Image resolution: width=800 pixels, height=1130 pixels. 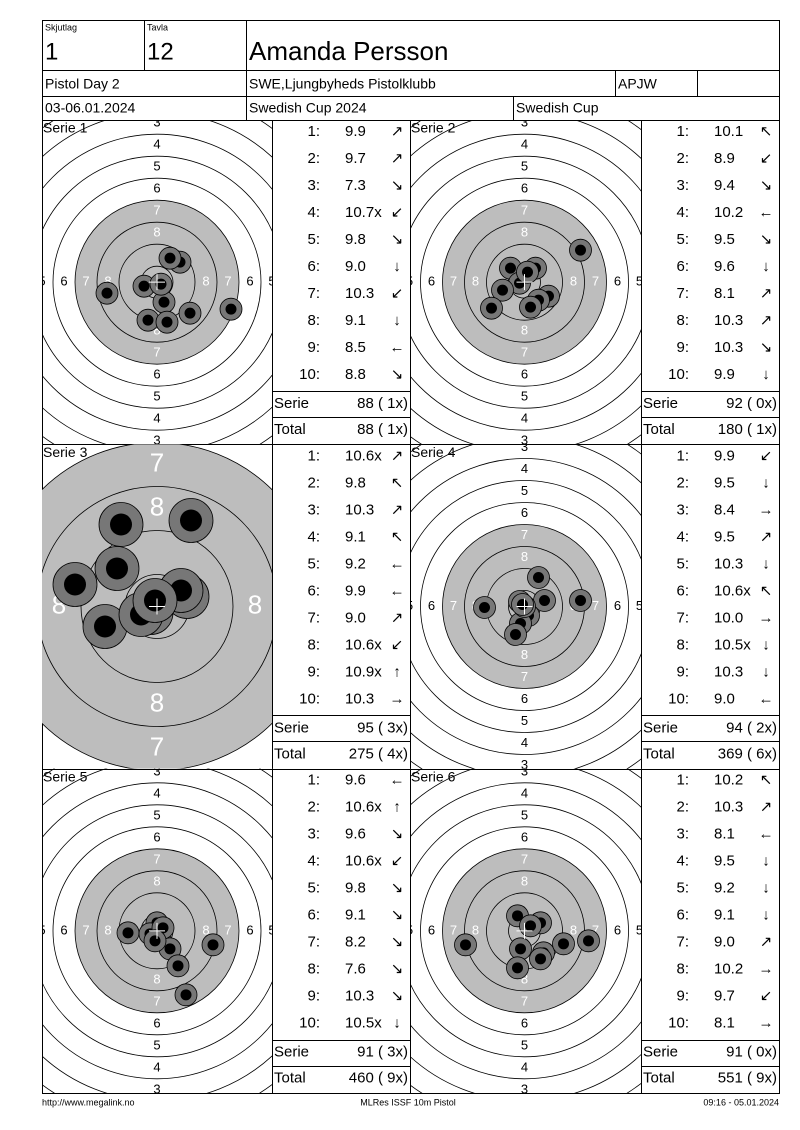 What do you see at coordinates (355, 536) in the screenshot?
I see `shot-score: 9.1` at bounding box center [355, 536].